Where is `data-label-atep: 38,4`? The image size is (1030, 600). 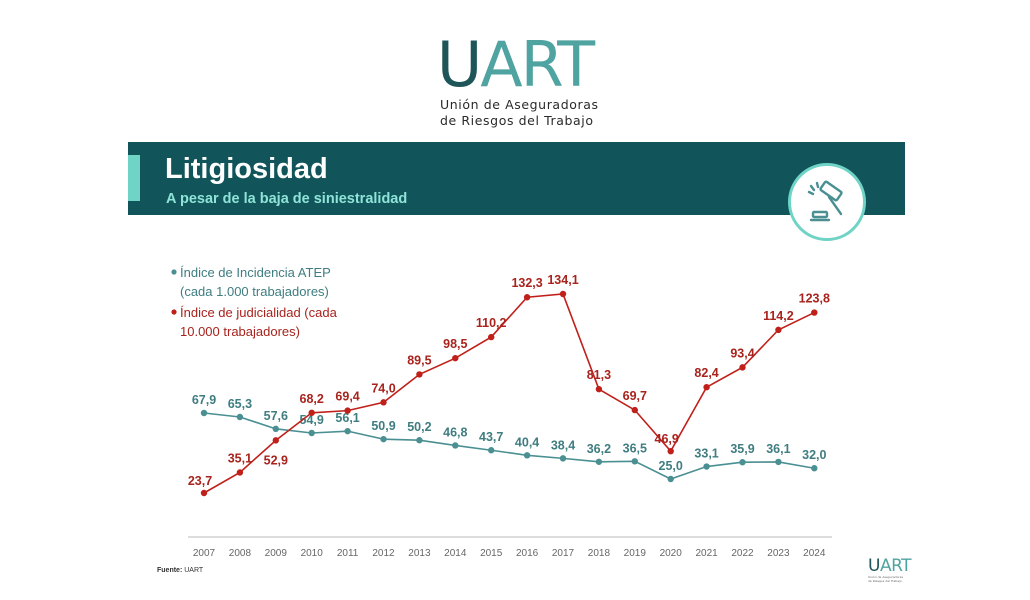
data-label-atep: 38,4 is located at coordinates (563, 445).